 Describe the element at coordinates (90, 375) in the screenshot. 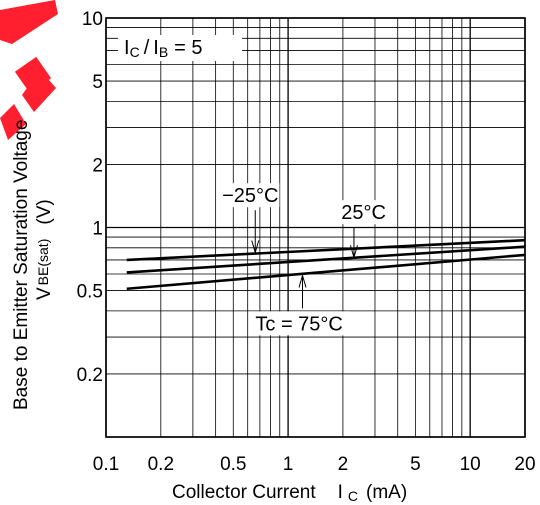

I see `y-tick-label: 0.2` at that location.